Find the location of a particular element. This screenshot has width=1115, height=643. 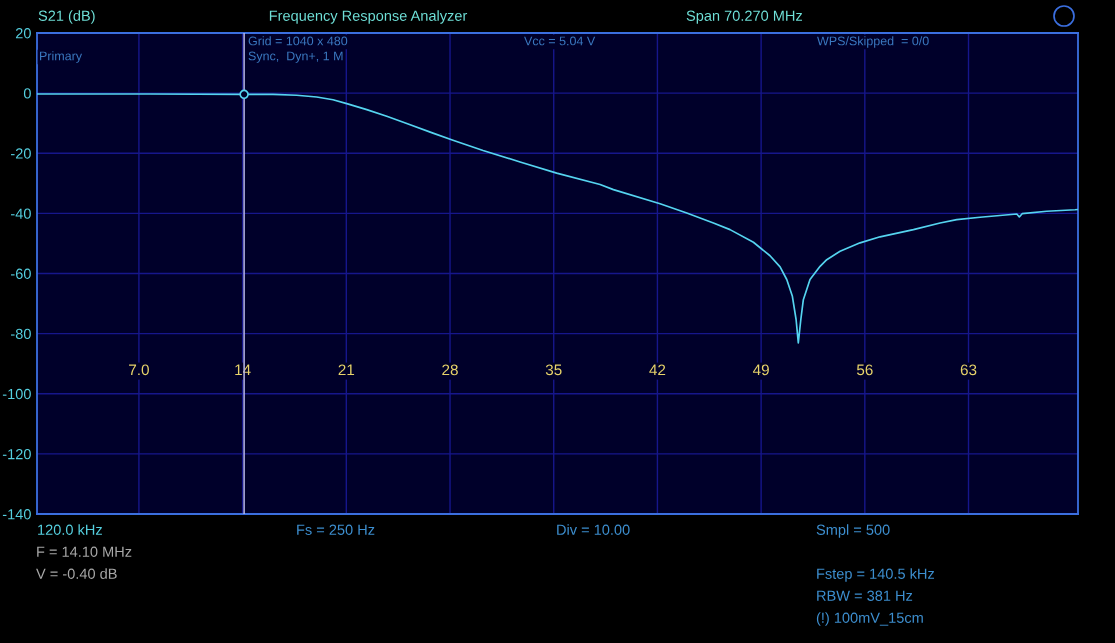

y-axis-title: S21 (dB) is located at coordinates (66, 17).